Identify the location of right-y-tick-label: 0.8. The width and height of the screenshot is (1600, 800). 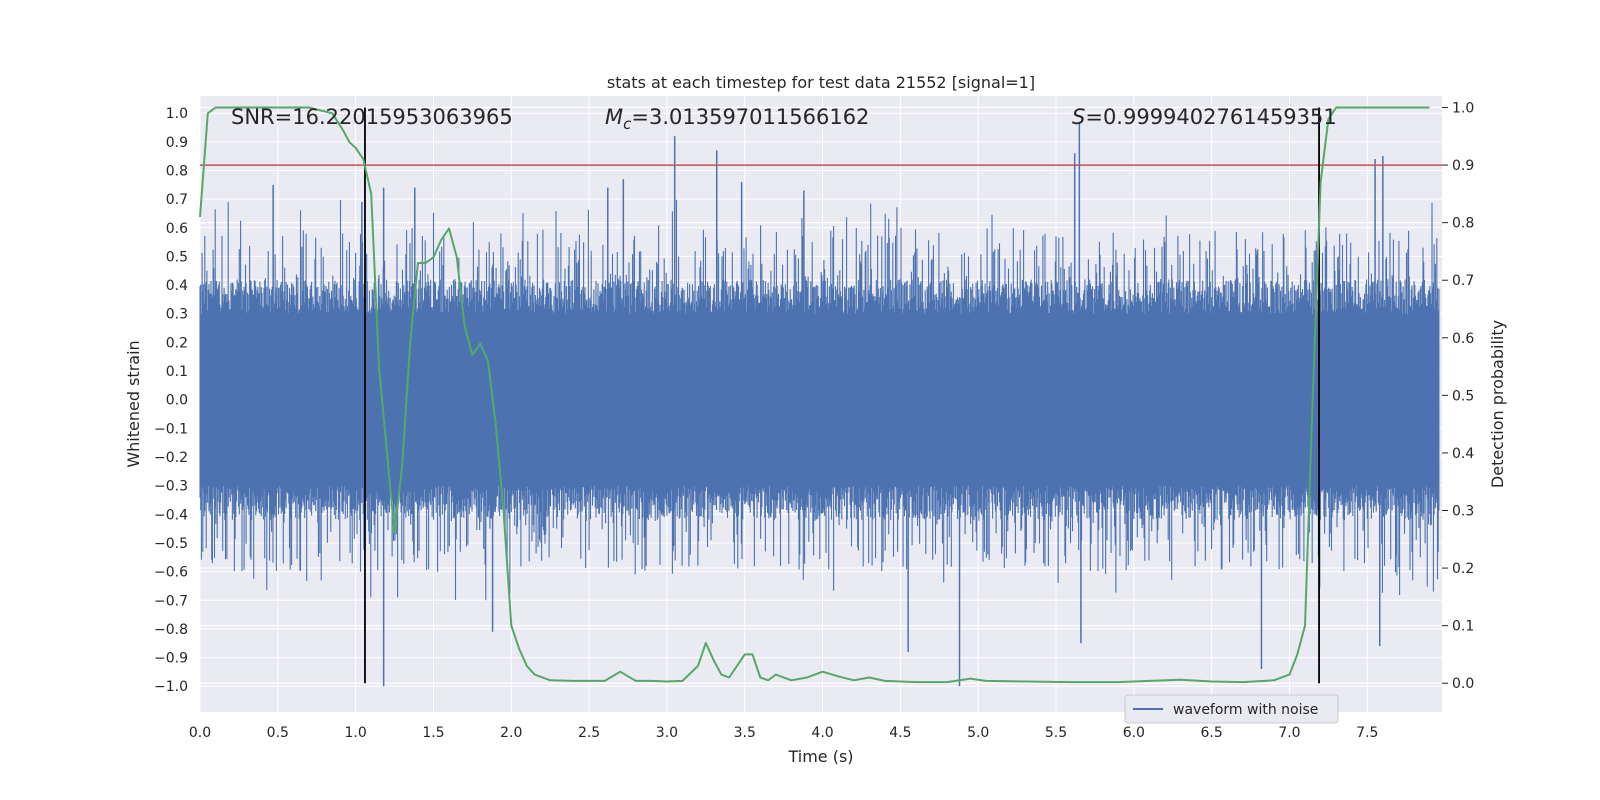
(1463, 224).